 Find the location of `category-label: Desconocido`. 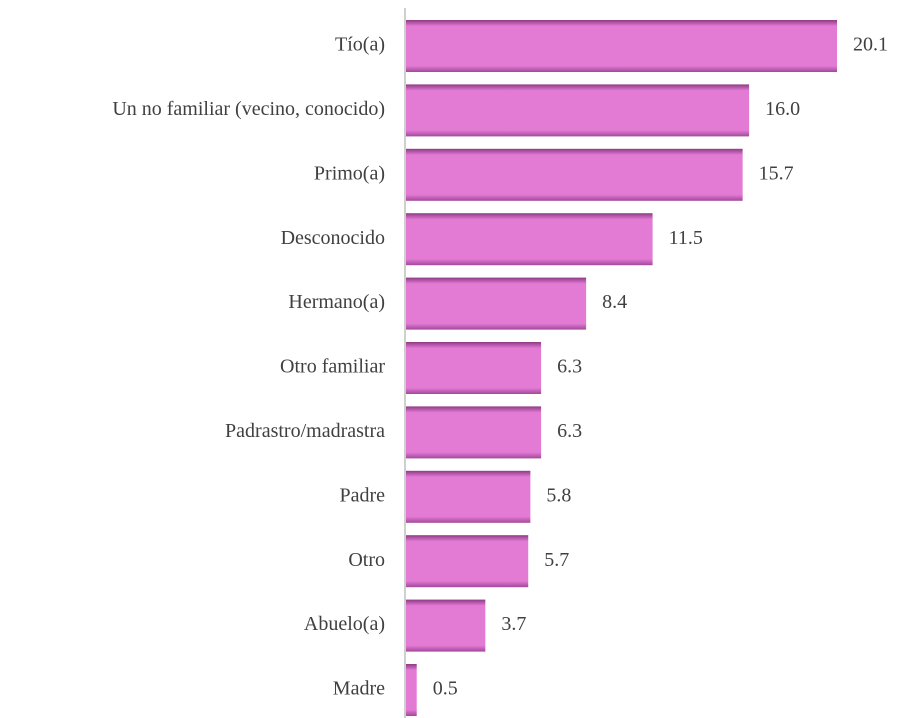

category-label: Desconocido is located at coordinates (333, 238).